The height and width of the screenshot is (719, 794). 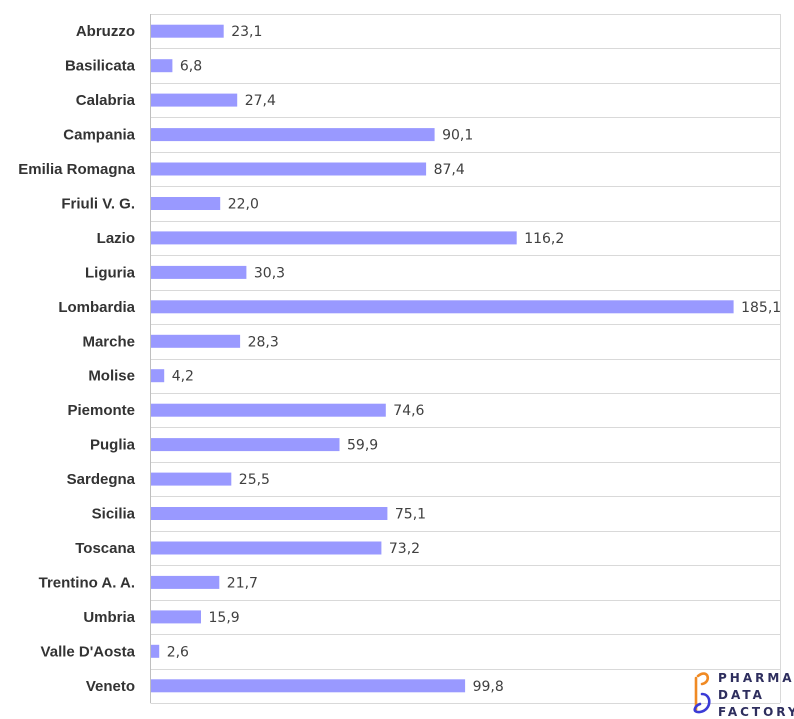 I want to click on value-label: 23,1, so click(x=246, y=32).